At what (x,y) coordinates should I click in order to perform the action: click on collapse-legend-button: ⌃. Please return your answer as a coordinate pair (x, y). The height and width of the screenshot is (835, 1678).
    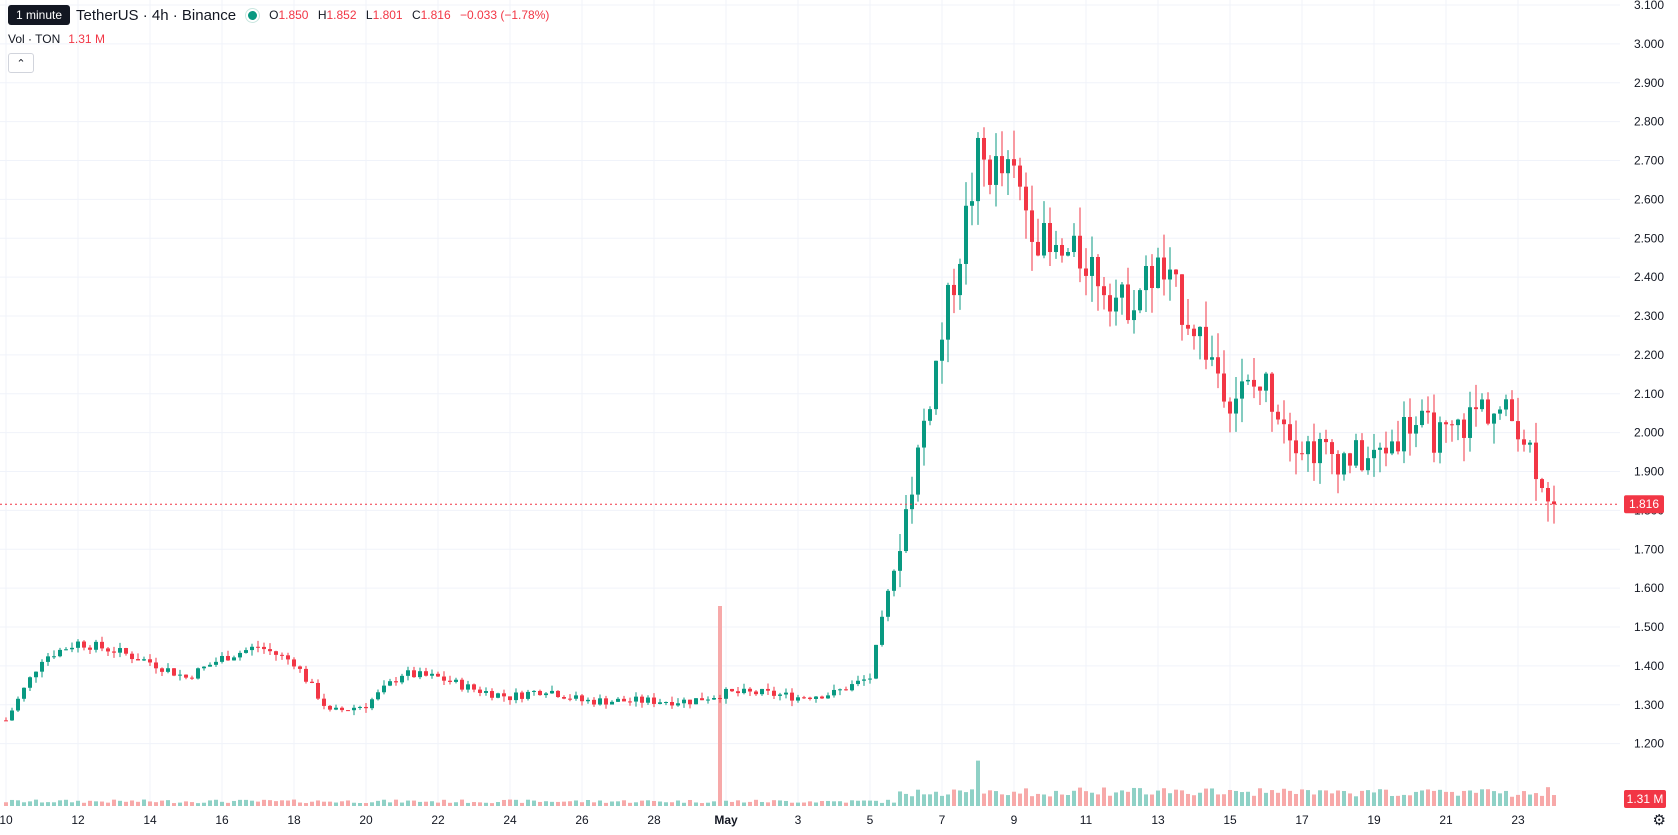
    Looking at the image, I should click on (21, 63).